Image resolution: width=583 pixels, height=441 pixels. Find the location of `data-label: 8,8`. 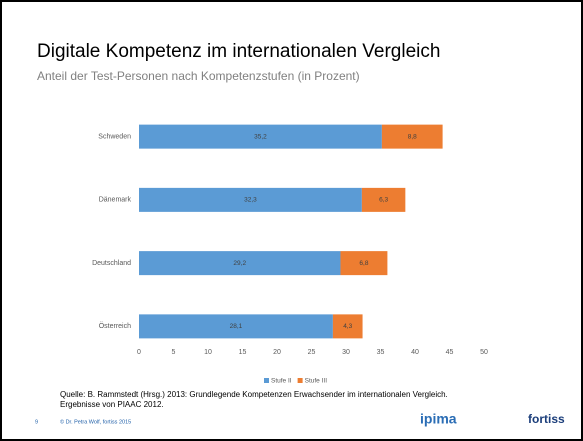

data-label: 8,8 is located at coordinates (412, 136).